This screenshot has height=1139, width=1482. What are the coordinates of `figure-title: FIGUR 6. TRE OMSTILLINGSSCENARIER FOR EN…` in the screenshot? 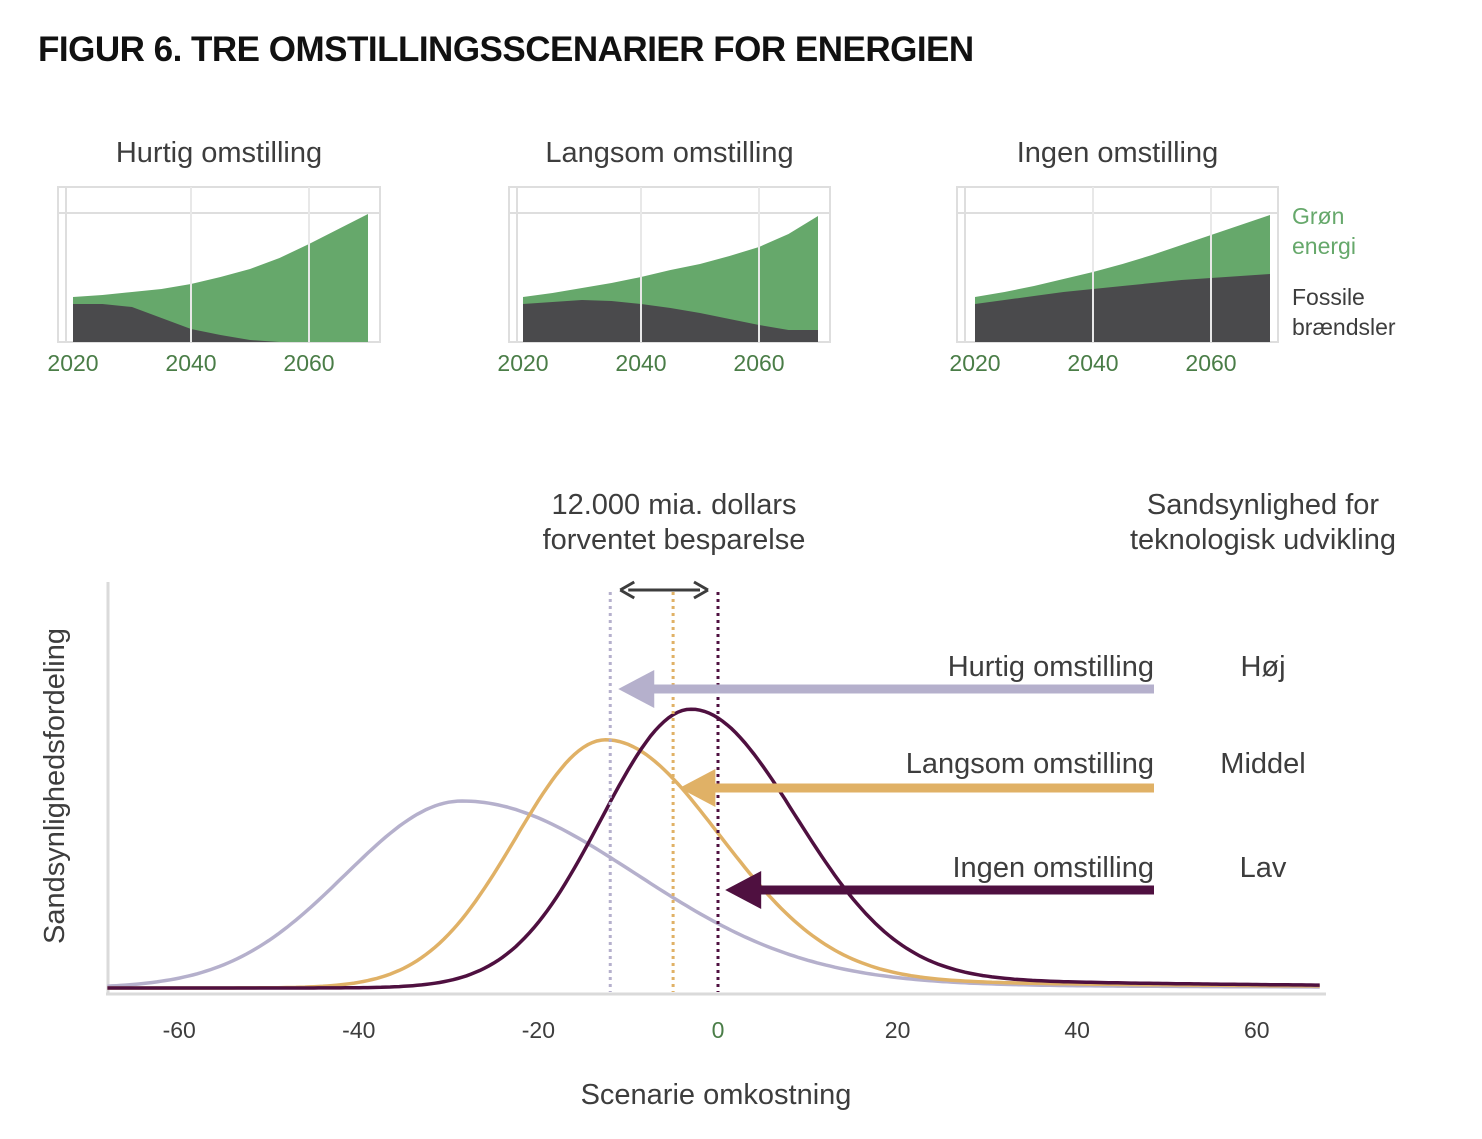 It's located at (506, 49).